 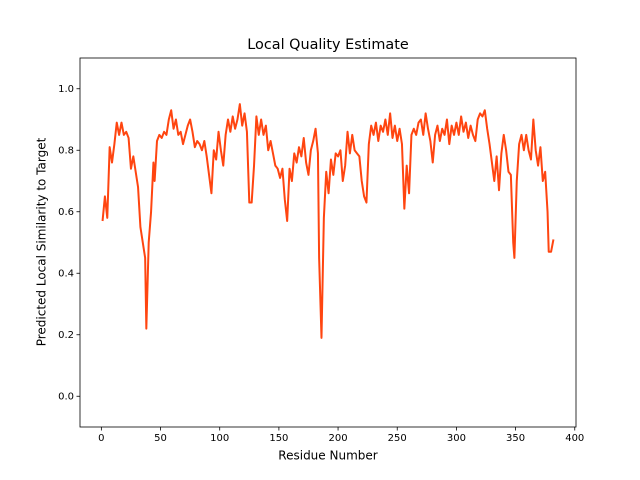 What do you see at coordinates (66, 396) in the screenshot?
I see `y-tick-label: 0.0` at bounding box center [66, 396].